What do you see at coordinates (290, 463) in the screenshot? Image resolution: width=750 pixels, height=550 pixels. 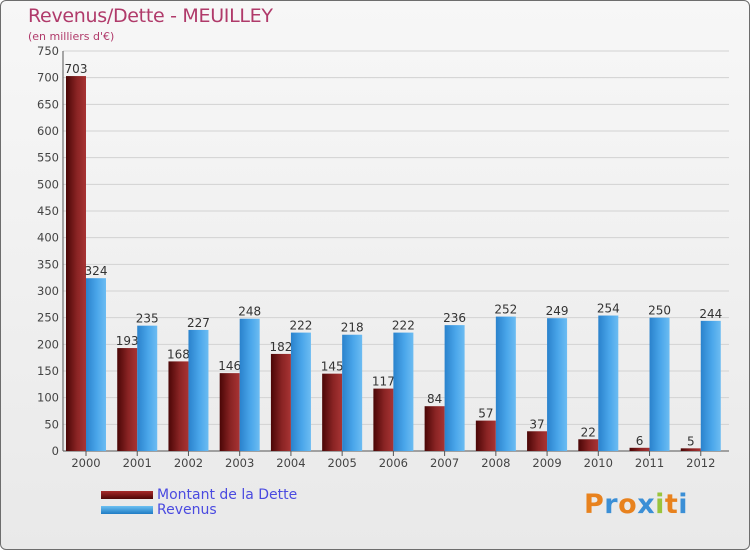 I see `x-tick-label: 2004` at bounding box center [290, 463].